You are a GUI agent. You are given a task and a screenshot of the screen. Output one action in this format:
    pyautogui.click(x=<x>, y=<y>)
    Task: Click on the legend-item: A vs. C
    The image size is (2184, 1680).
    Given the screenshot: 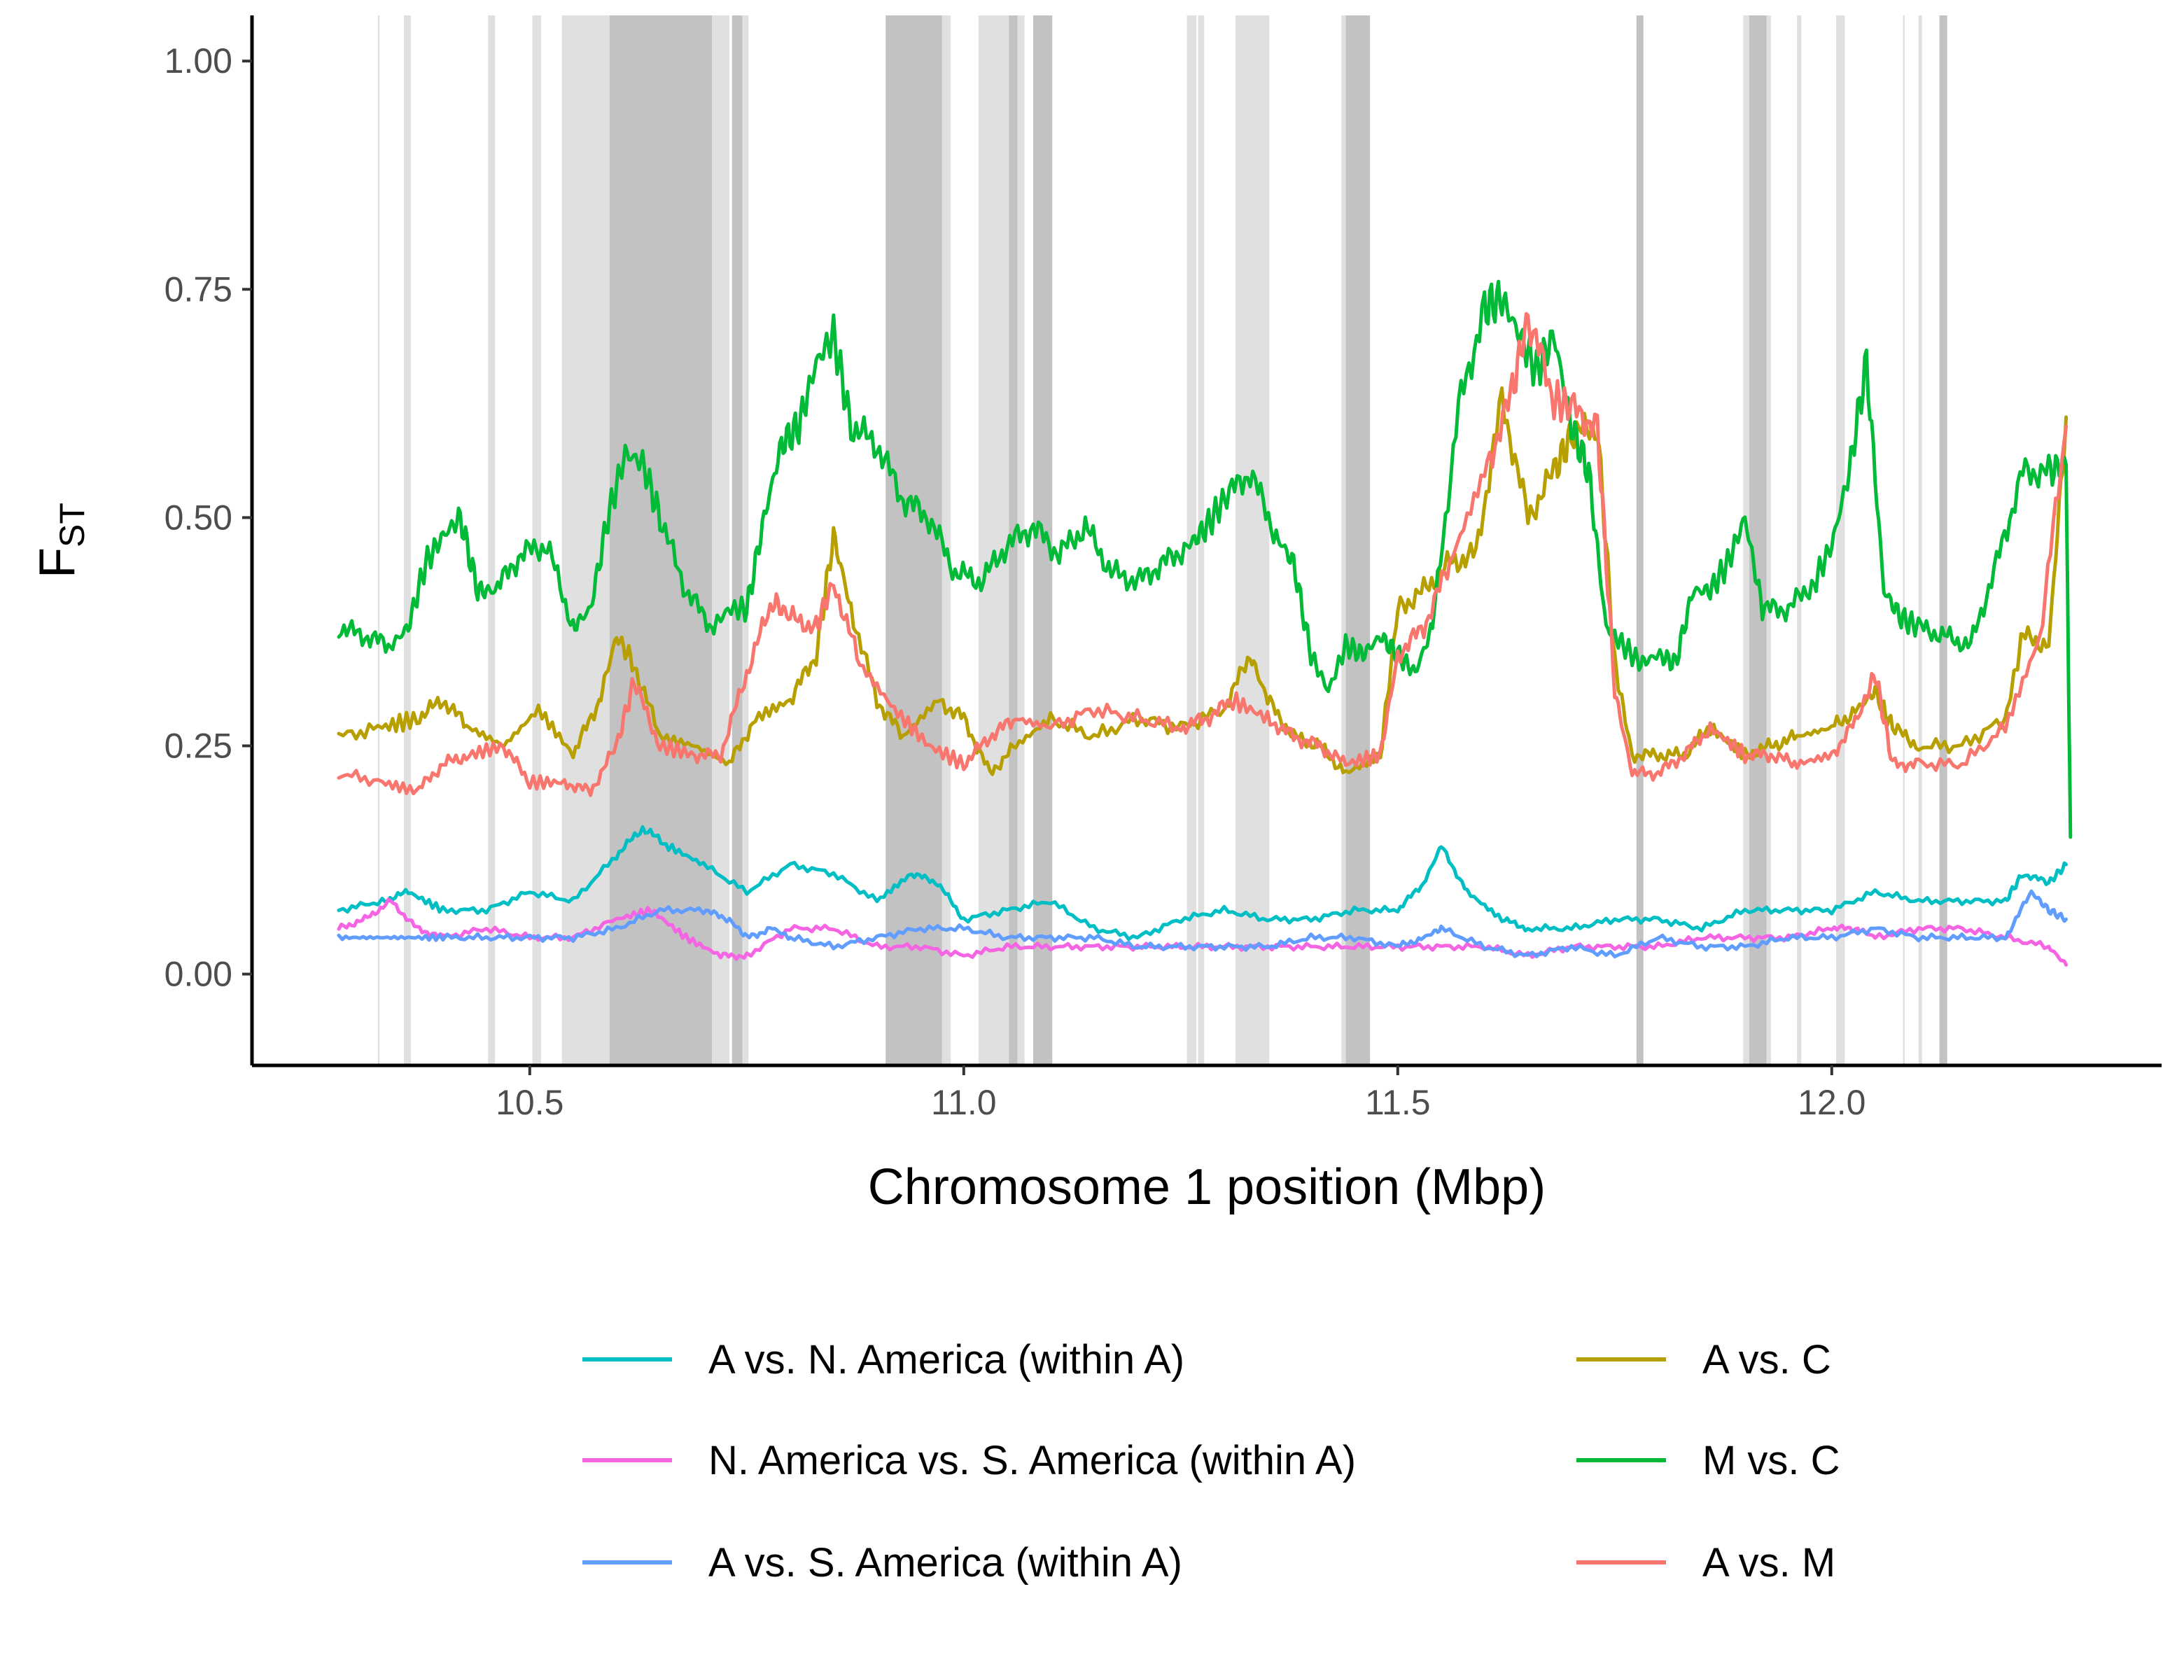 What is the action you would take?
    pyautogui.click(x=1703, y=1359)
    